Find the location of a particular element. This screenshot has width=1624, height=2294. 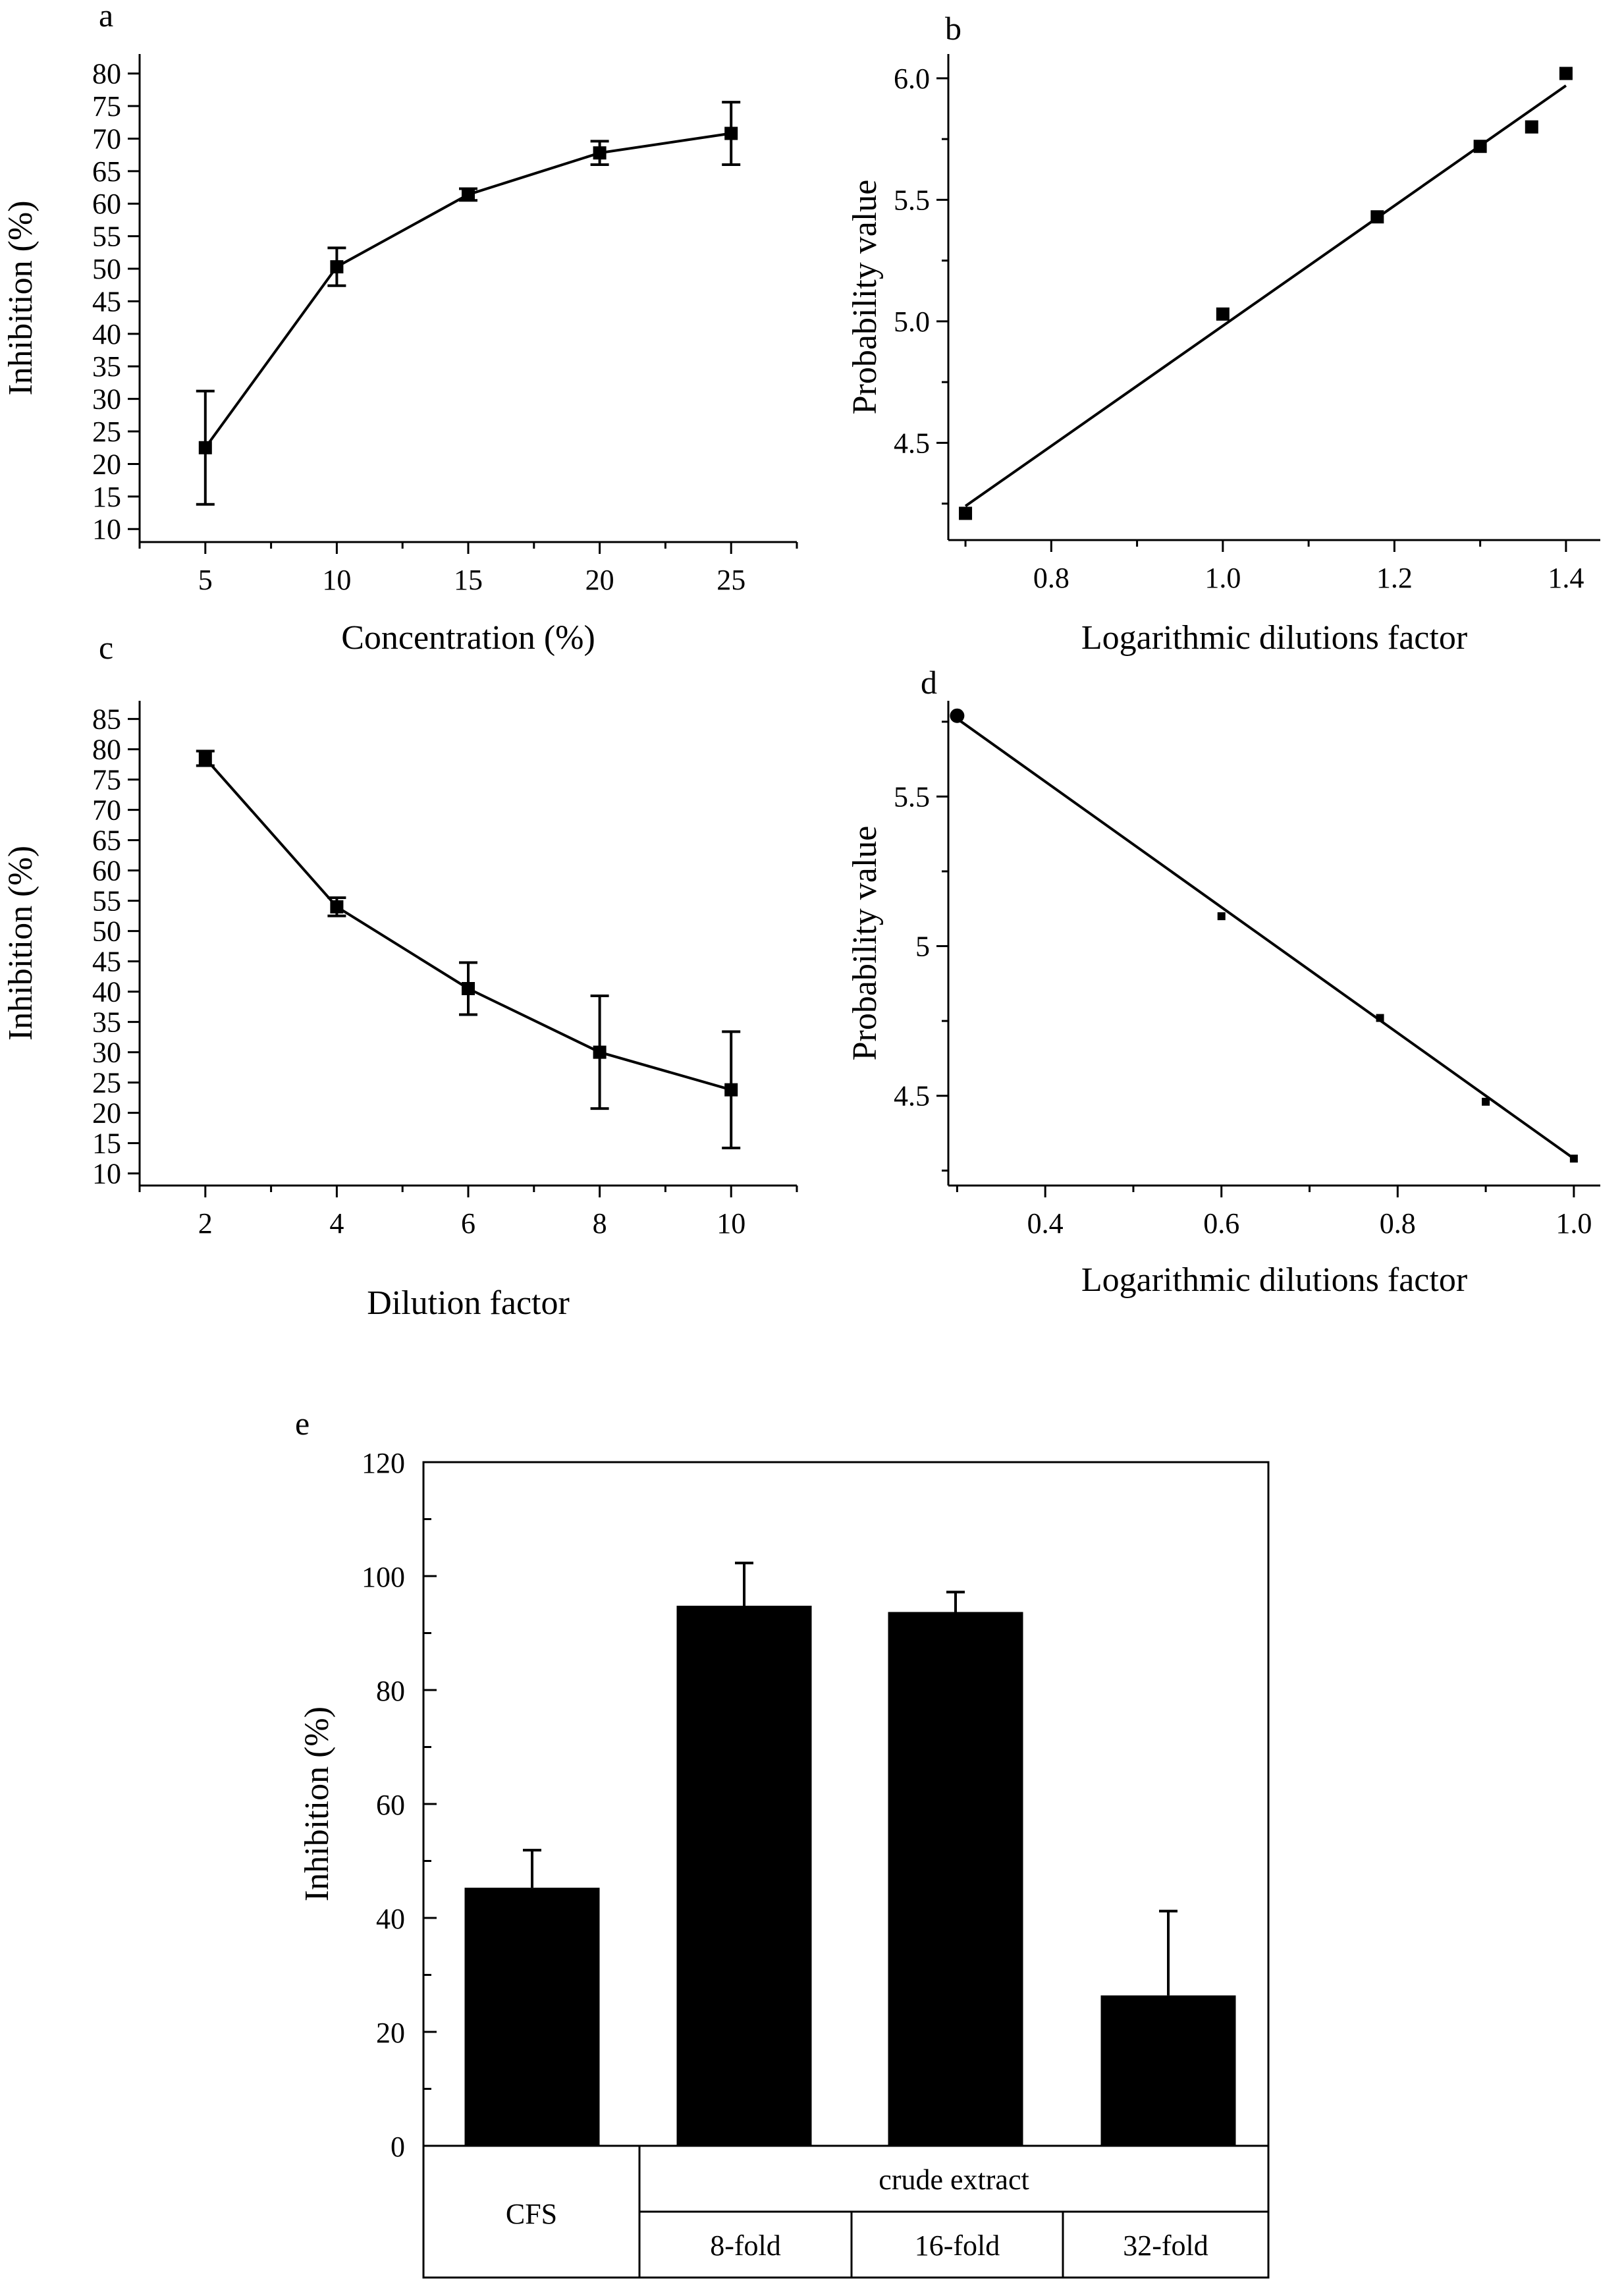

x-tick-label: 1.4 is located at coordinates (1566, 578).